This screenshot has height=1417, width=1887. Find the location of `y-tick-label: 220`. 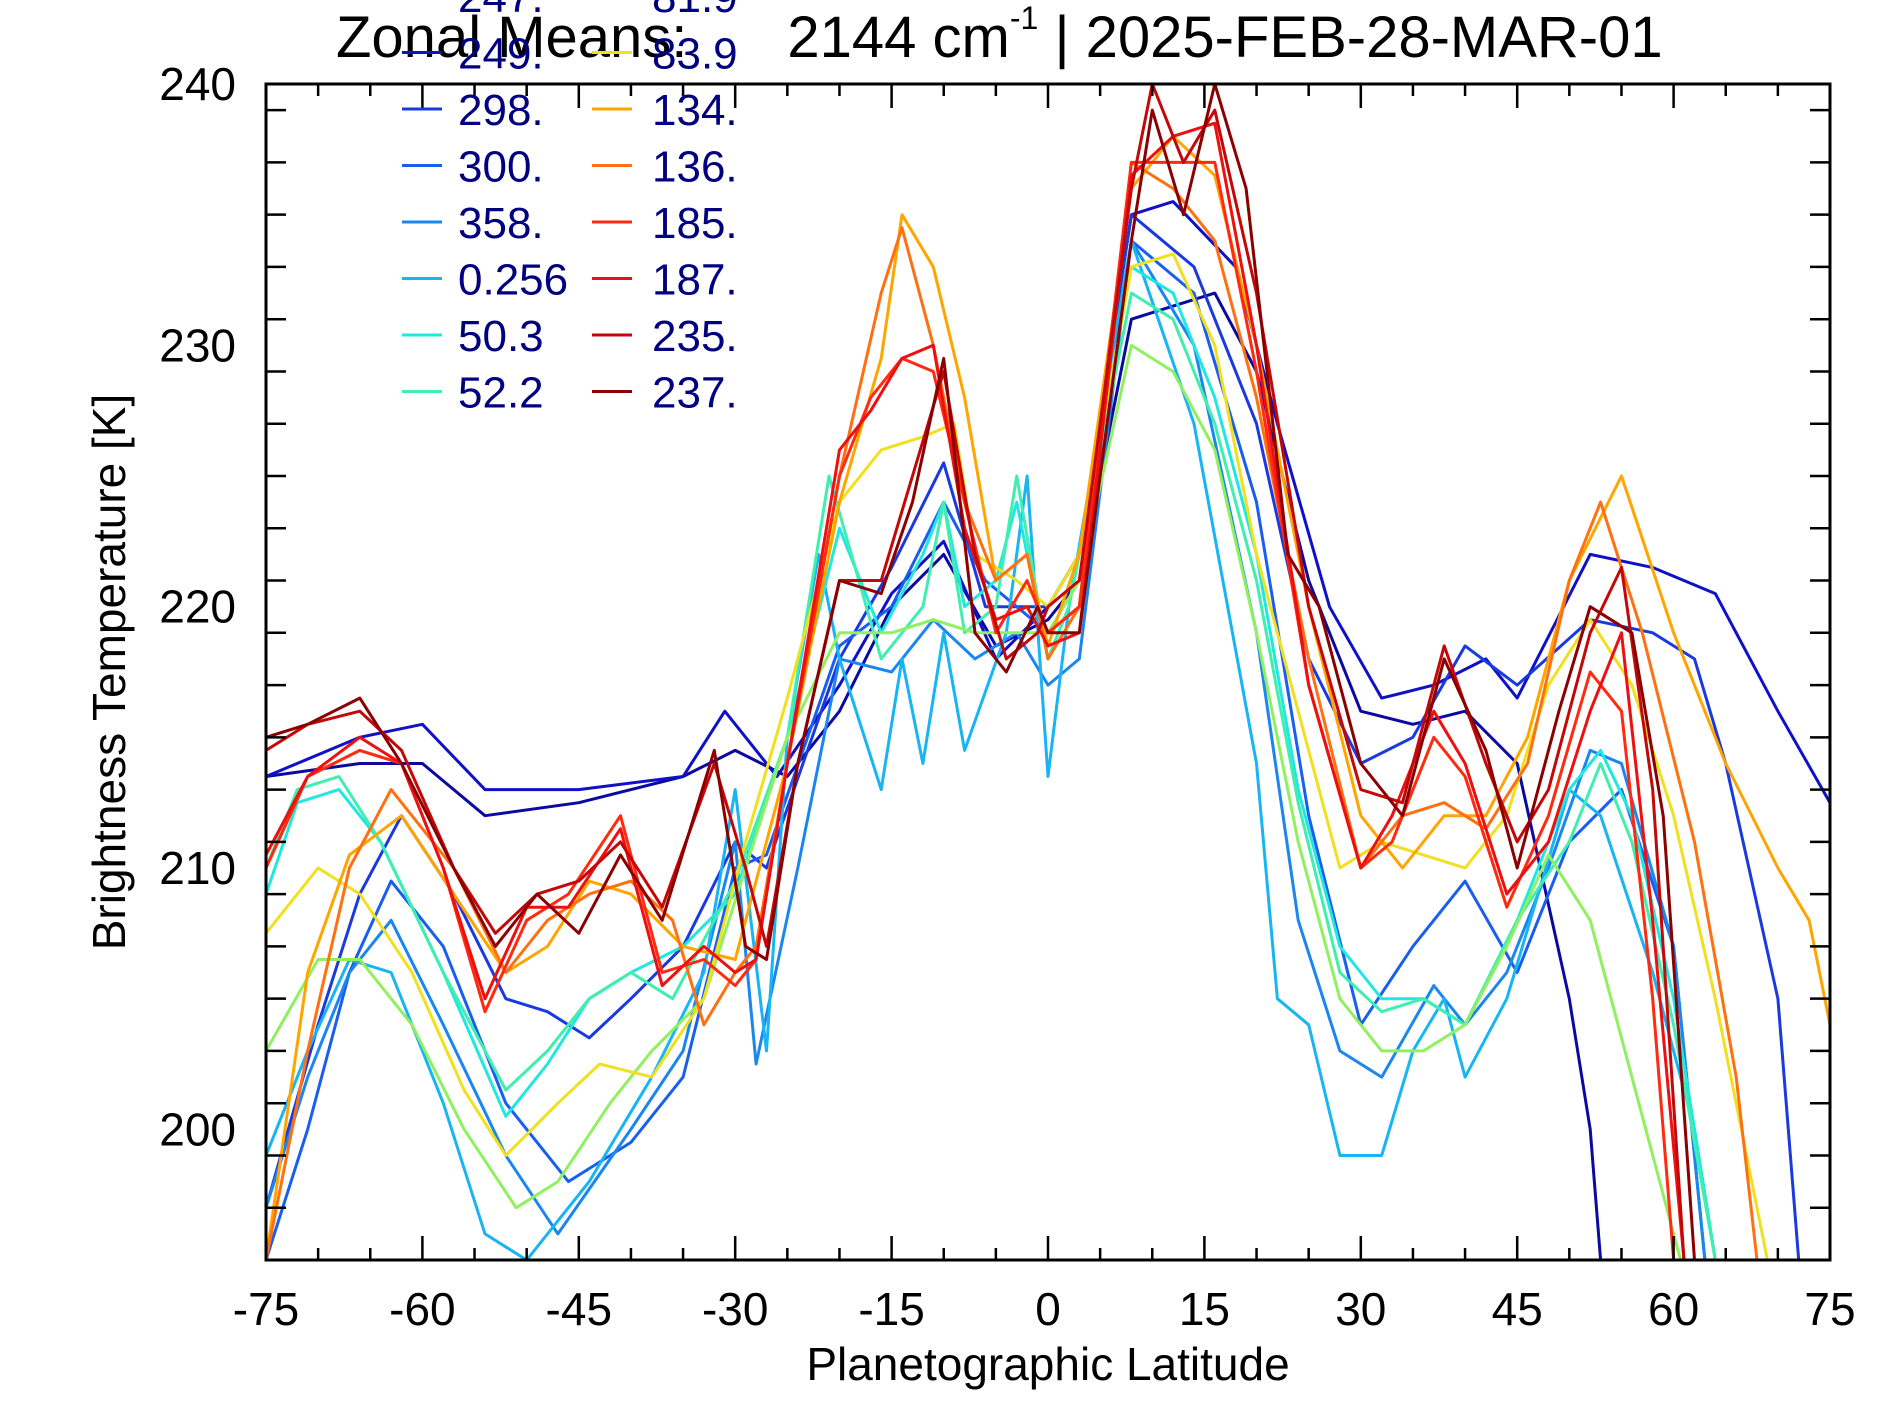

y-tick-label: 220 is located at coordinates (197, 607).